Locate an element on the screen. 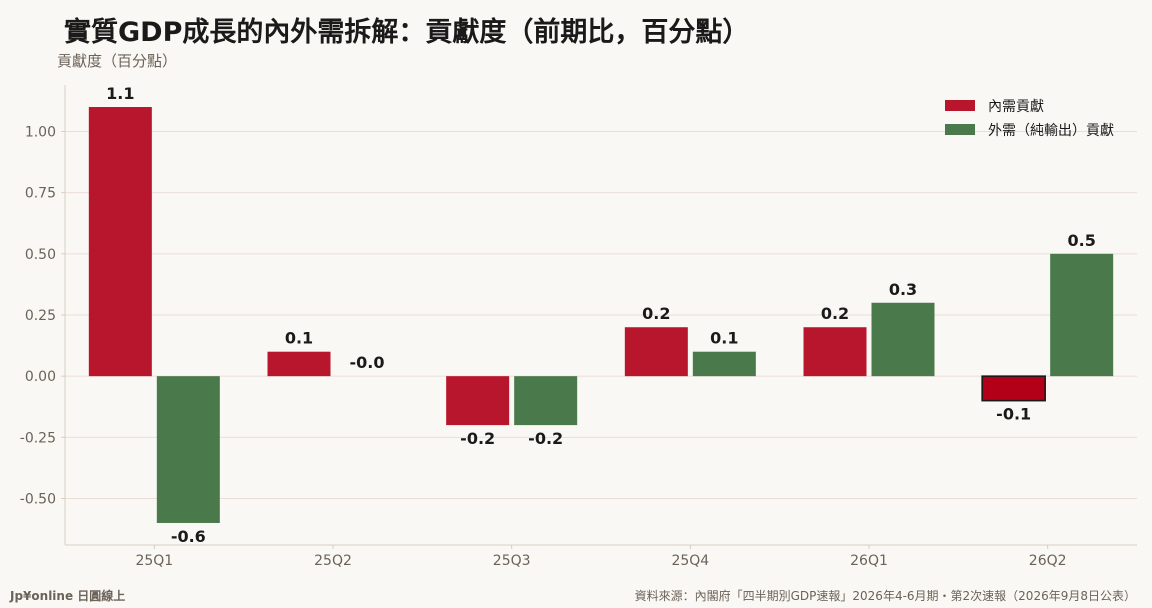 This screenshot has height=608, width=1152. y-axis-label: 貢獻度（百分點） is located at coordinates (117, 61).